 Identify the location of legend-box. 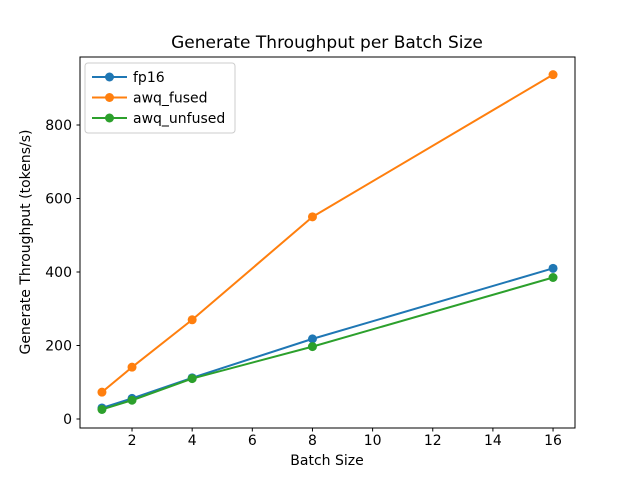
(160, 98).